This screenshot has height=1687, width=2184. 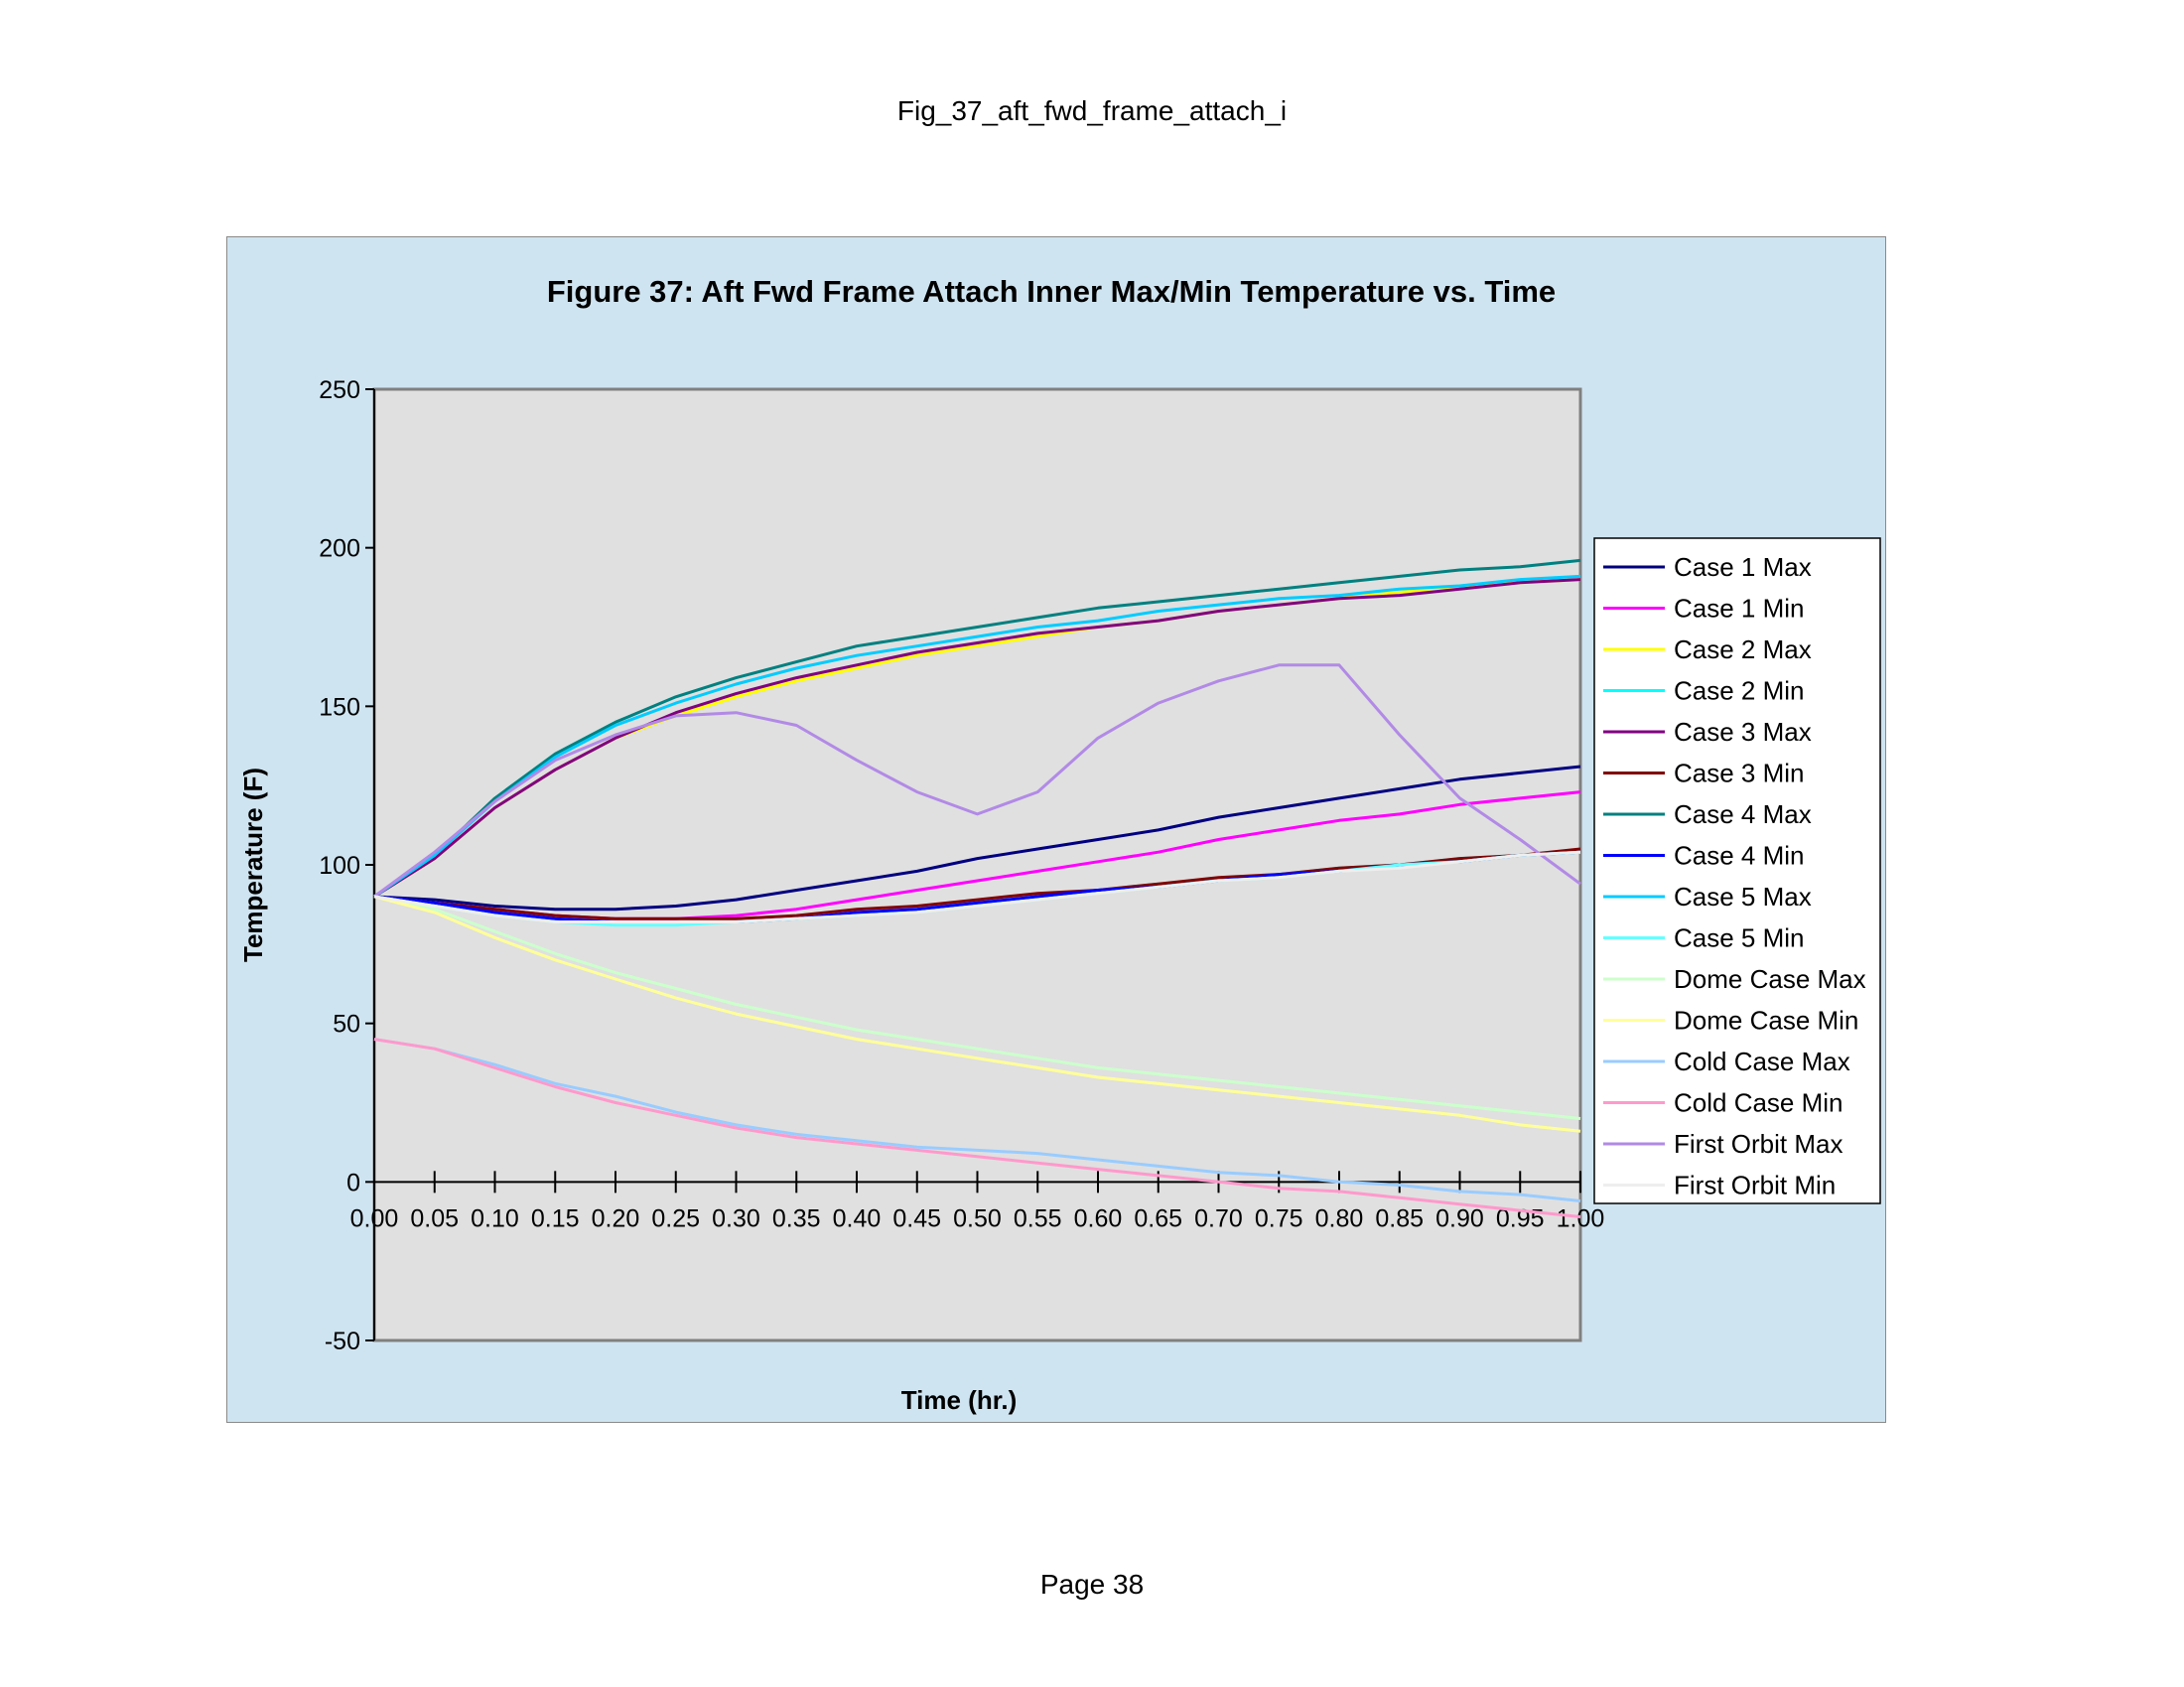 I want to click on x-tick-label: 0.85, so click(x=1399, y=1218).